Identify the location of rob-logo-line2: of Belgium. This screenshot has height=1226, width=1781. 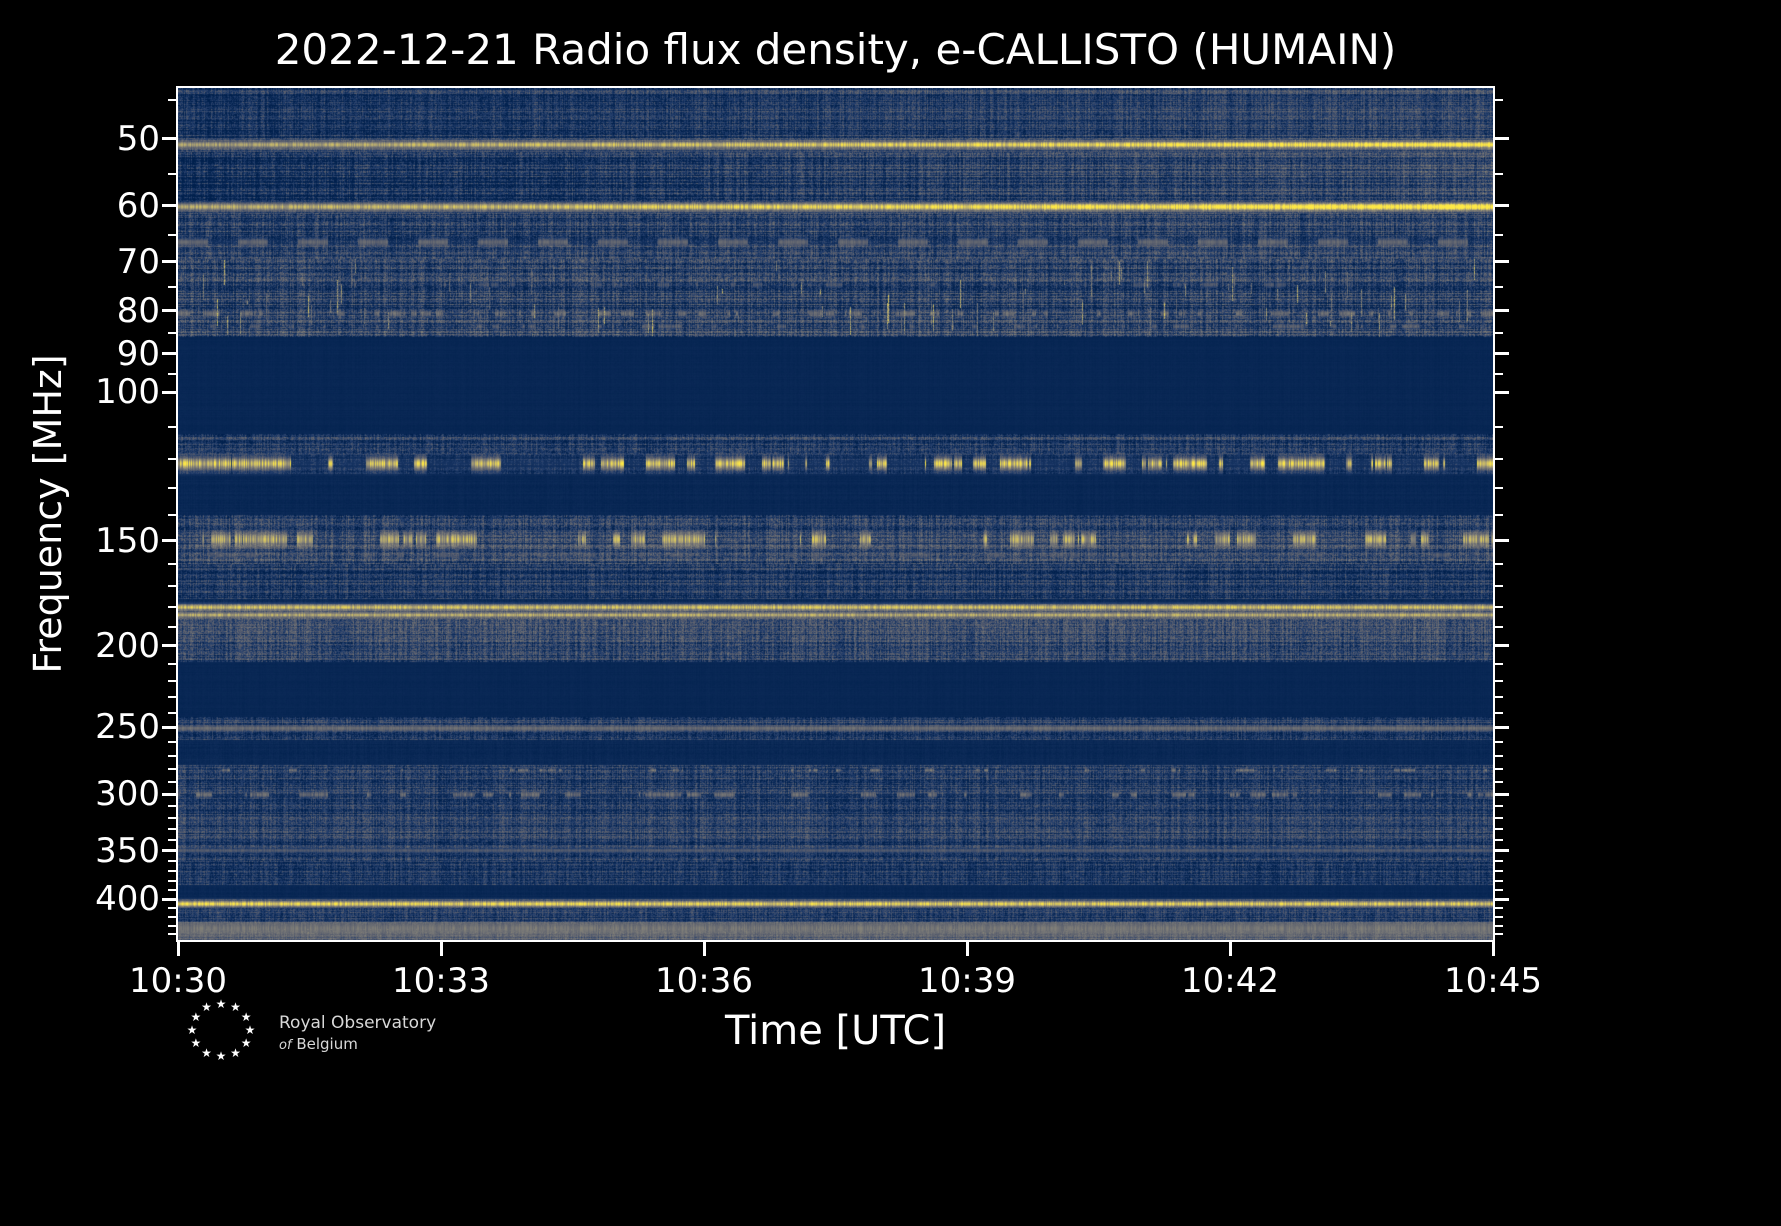
(357, 1045).